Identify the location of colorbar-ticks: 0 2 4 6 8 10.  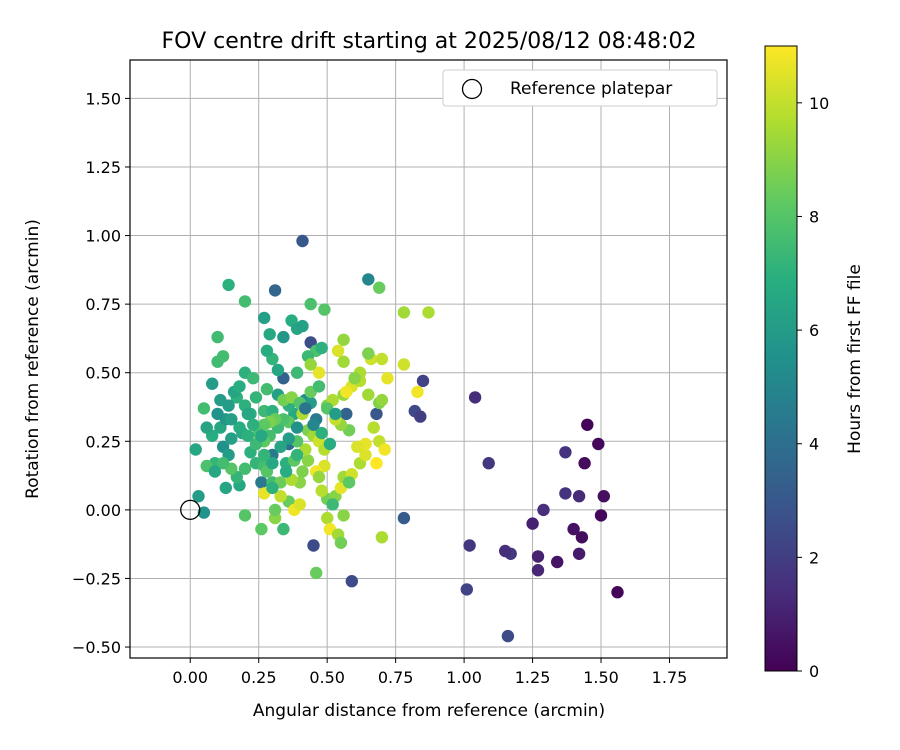
(813, 387).